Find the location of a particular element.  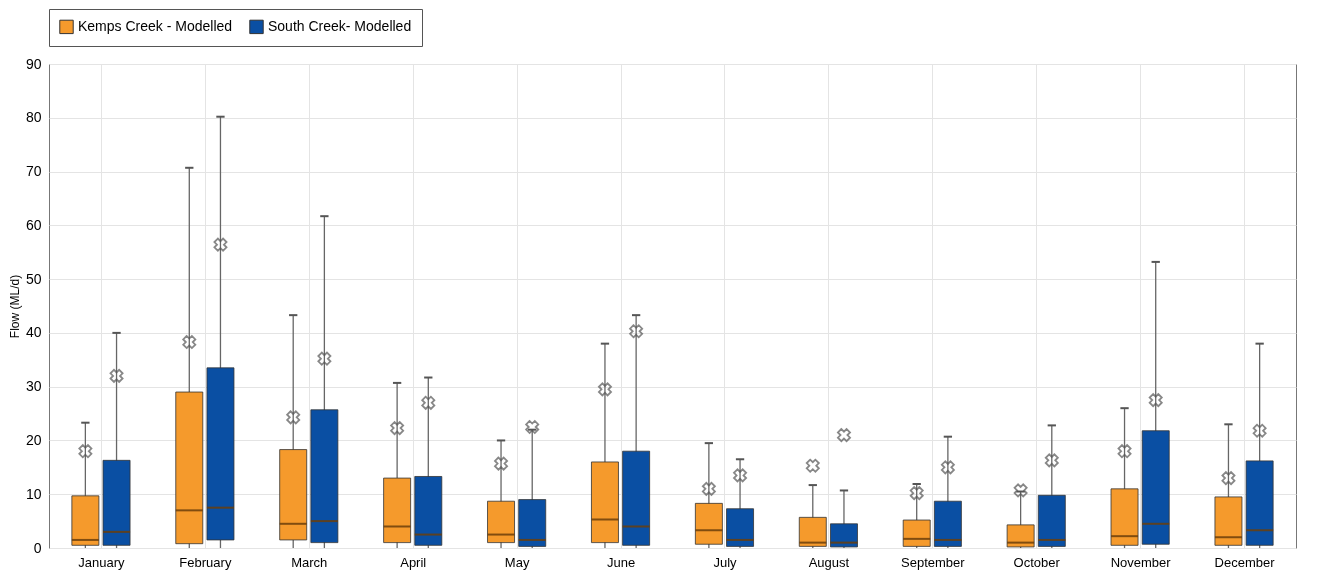

y-tick-label: 90 is located at coordinates (33, 63).